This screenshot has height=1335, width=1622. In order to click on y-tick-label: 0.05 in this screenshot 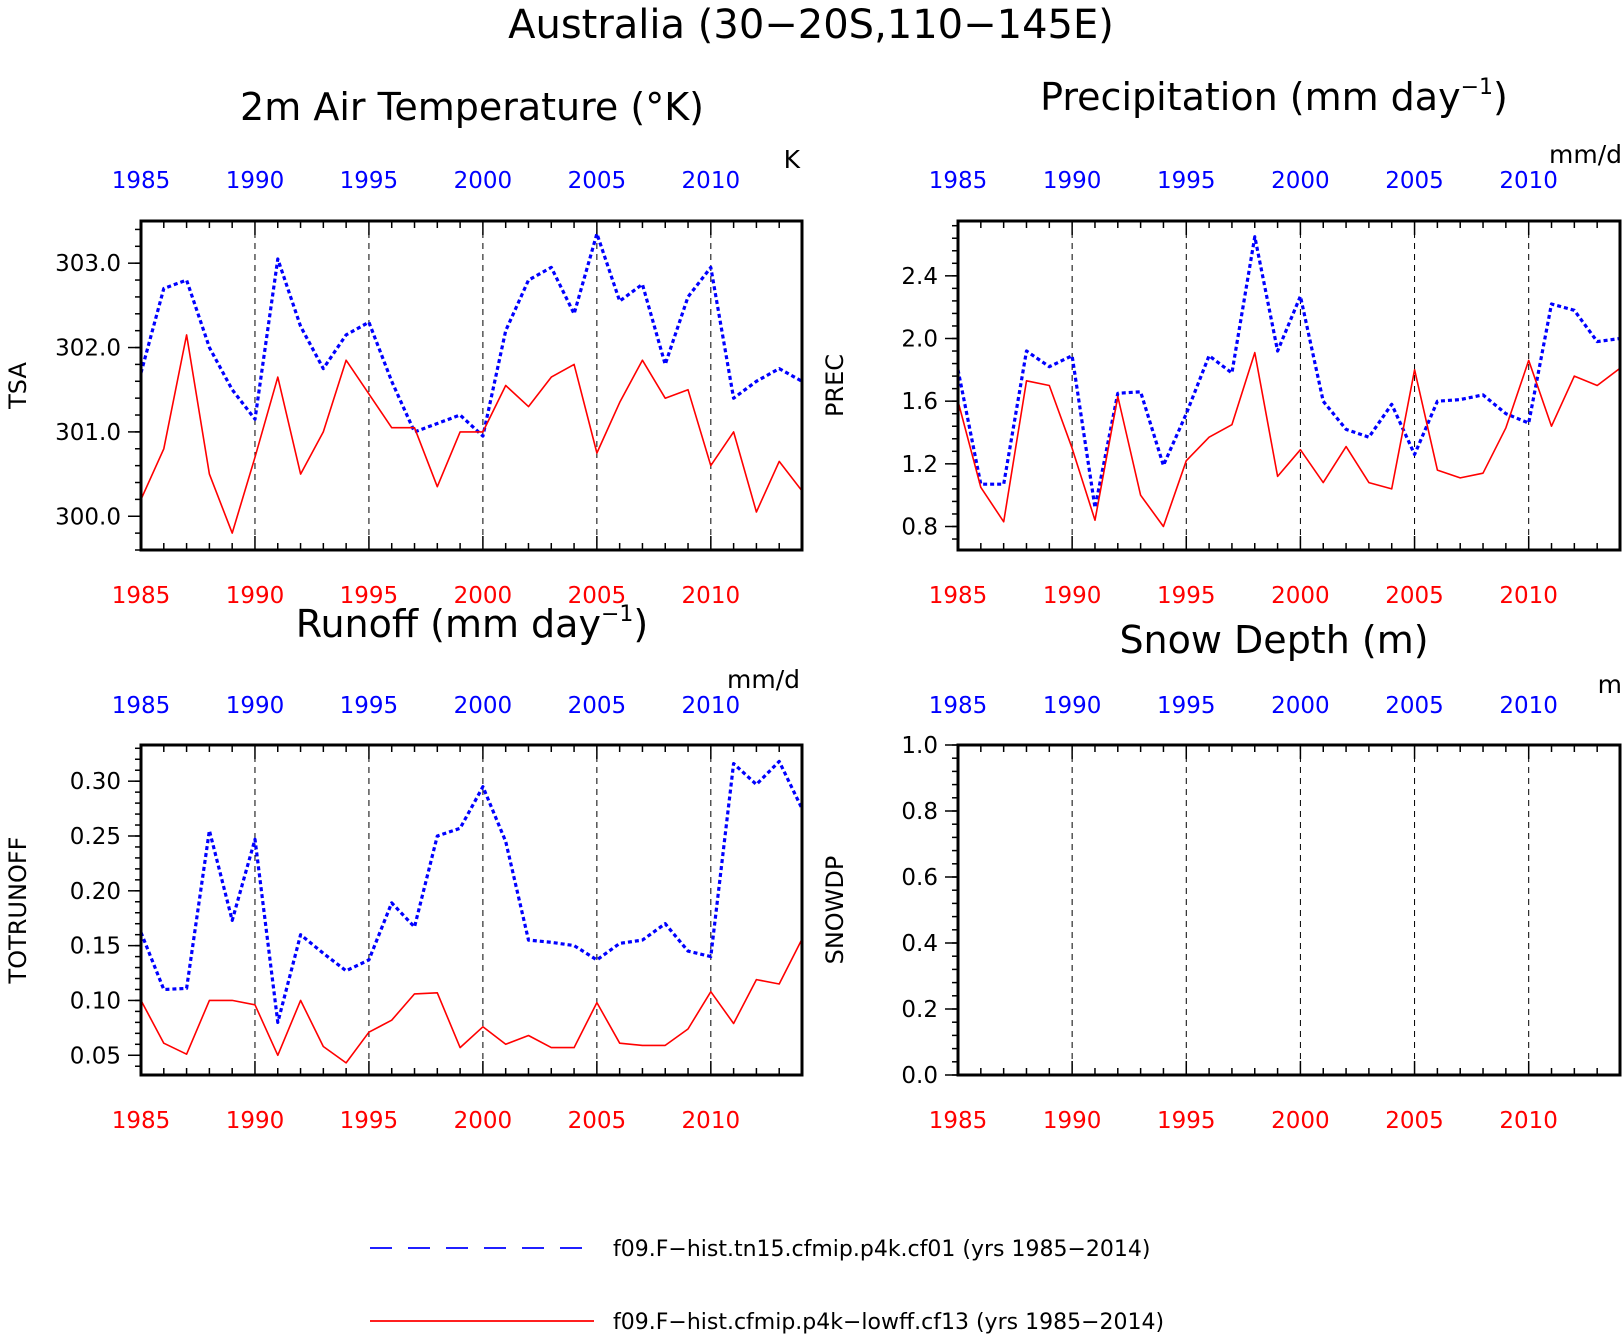, I will do `click(95, 1056)`.